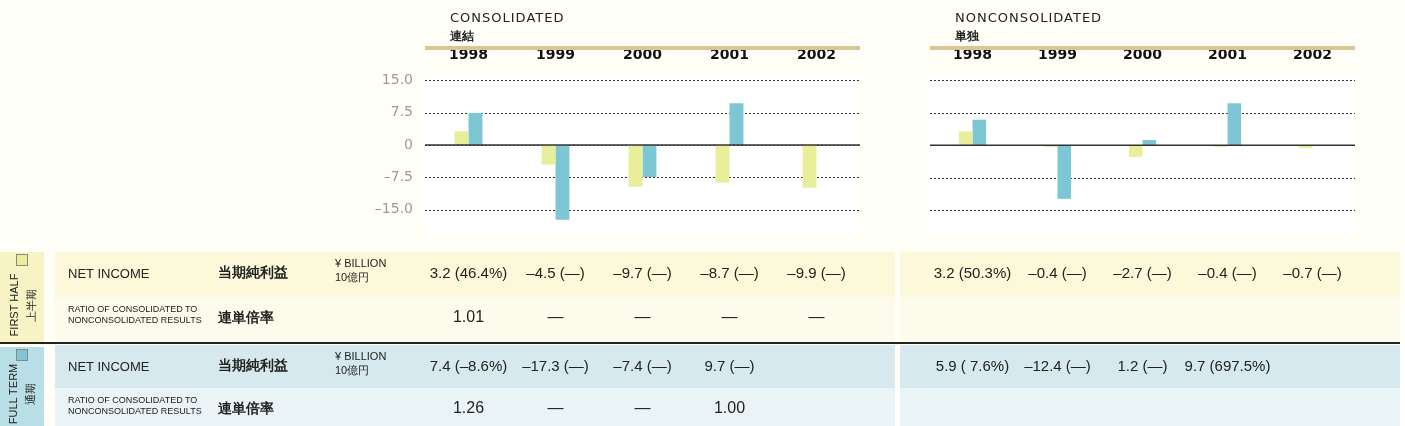 The image size is (1405, 426). What do you see at coordinates (1142, 272) in the screenshot?
I see `data-label: –2.7 (—)` at bounding box center [1142, 272].